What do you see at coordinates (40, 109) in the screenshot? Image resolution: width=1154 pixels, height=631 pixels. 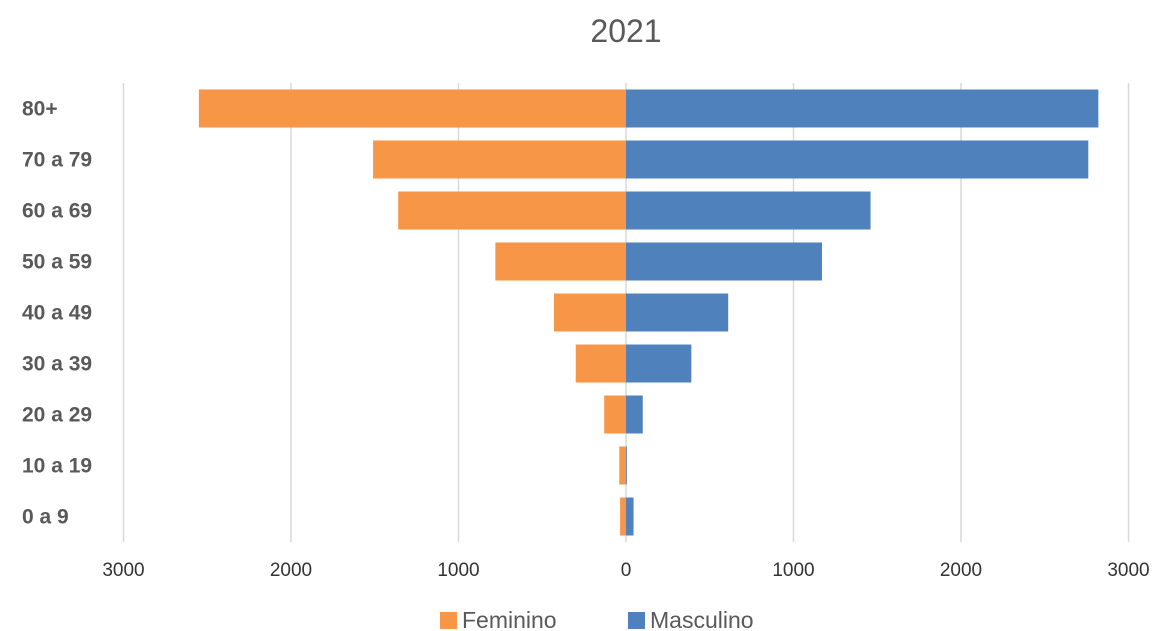 I see `category-label: 80+` at bounding box center [40, 109].